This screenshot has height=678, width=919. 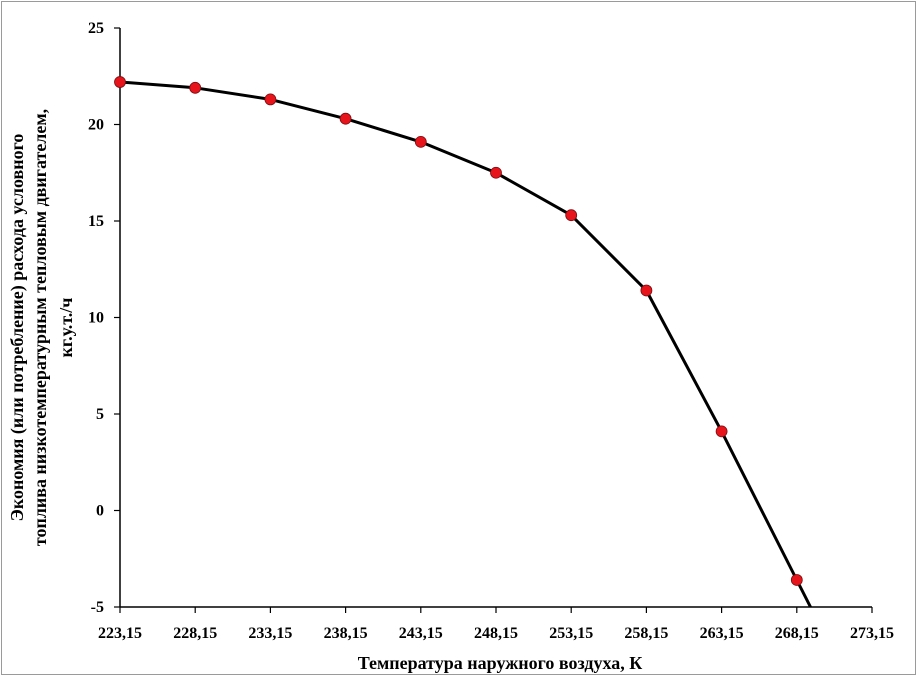 What do you see at coordinates (96, 28) in the screenshot?
I see `y-tick-label: 25` at bounding box center [96, 28].